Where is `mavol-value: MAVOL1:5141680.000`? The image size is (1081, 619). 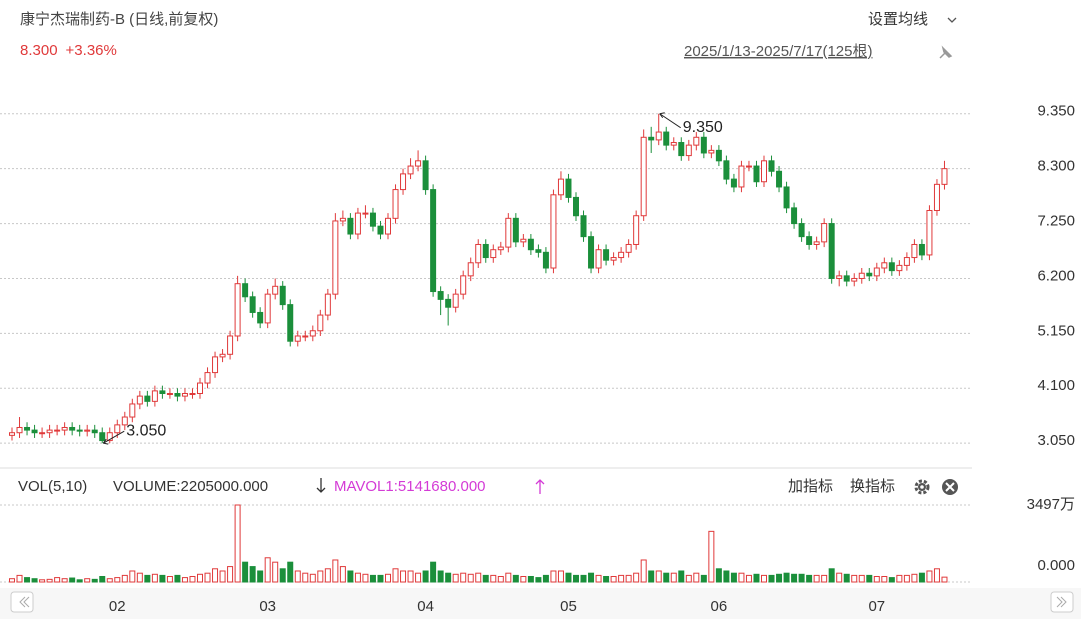
mavol-value: MAVOL1:5141680.000 is located at coordinates (410, 486).